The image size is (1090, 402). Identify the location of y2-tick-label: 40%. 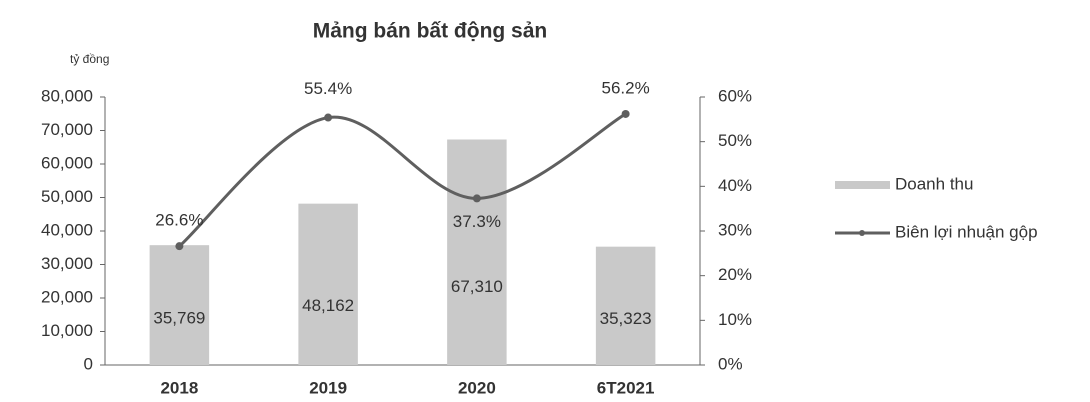
(735, 185).